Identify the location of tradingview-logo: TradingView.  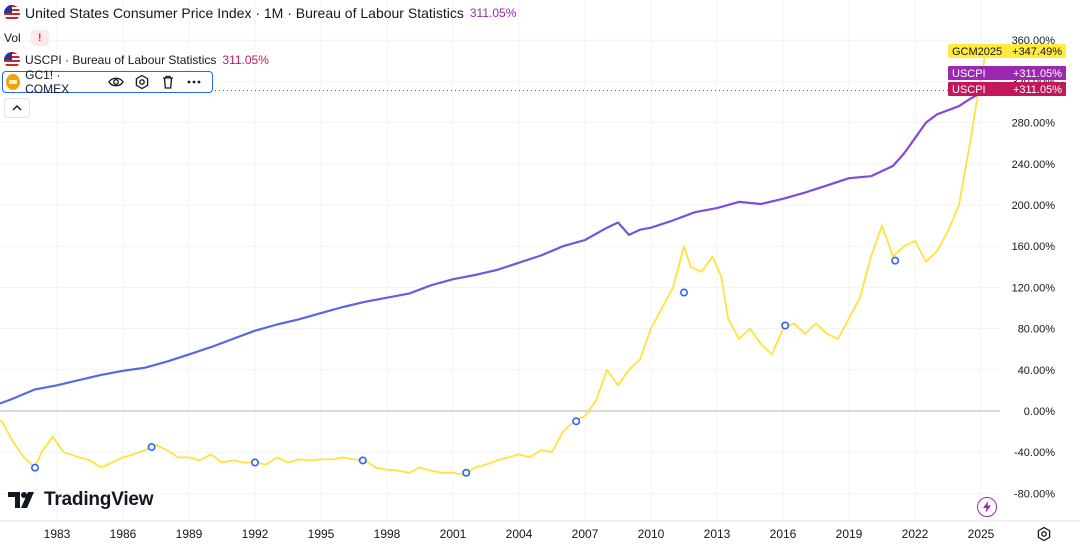
(81, 500).